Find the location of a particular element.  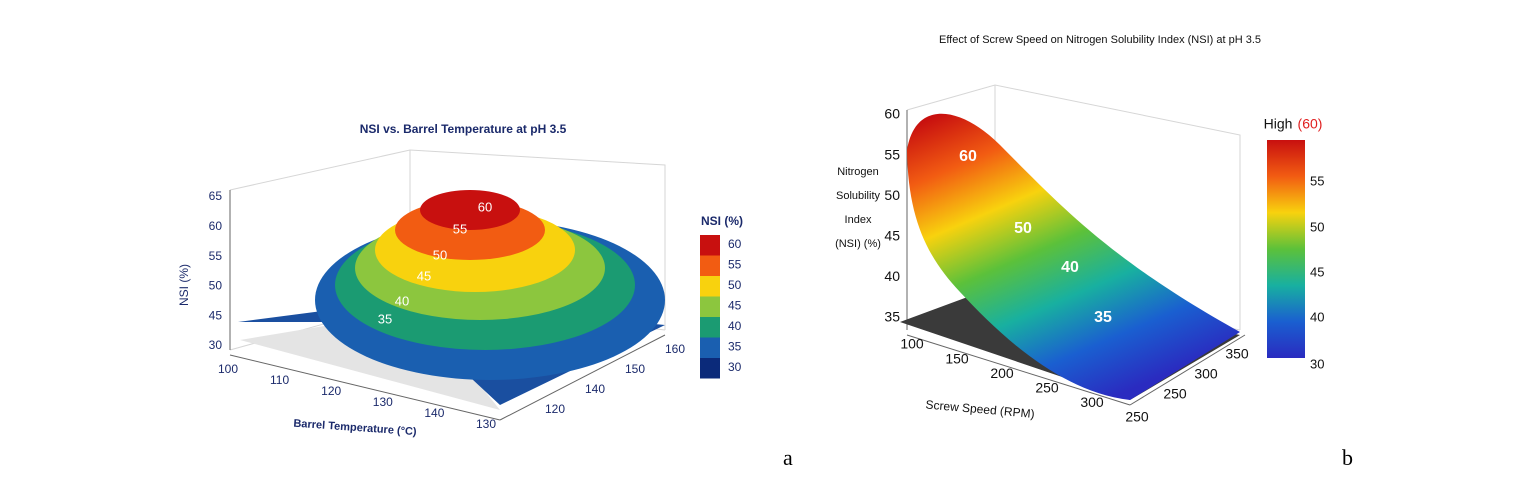

y-tick-label: 140 is located at coordinates (595, 389).